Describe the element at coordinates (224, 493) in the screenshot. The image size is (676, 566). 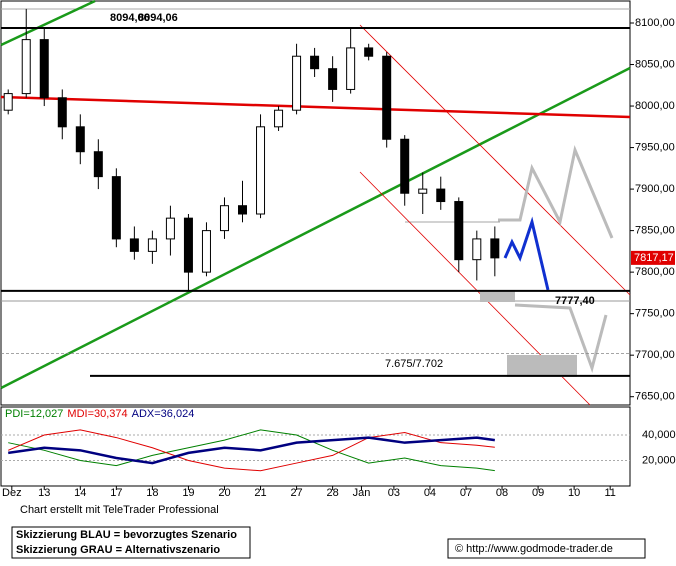
I see `x-tick-label: 20` at that location.